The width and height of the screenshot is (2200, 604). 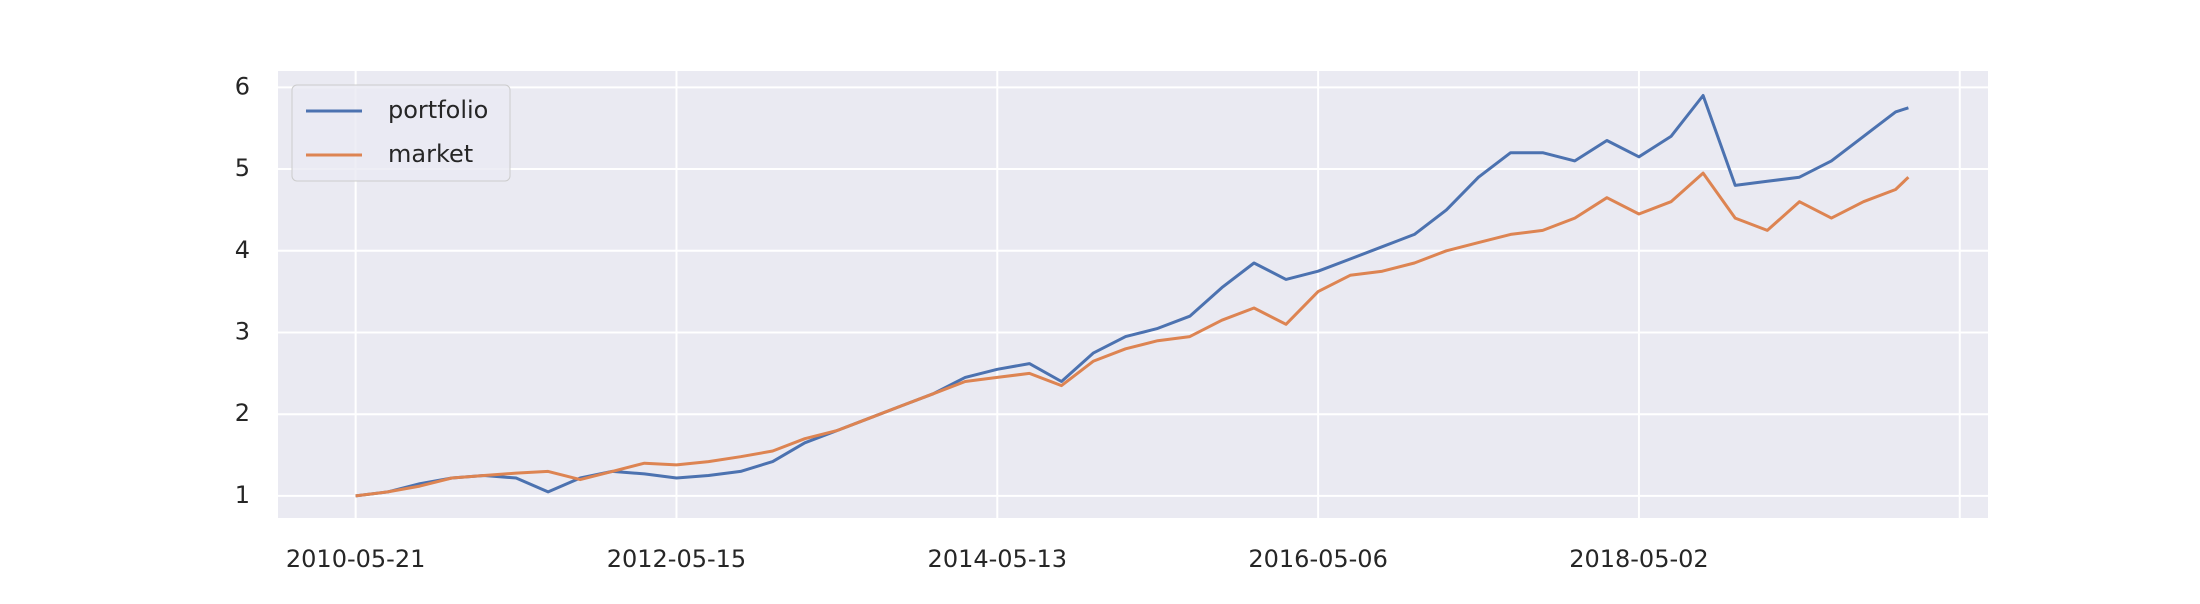 What do you see at coordinates (1317, 559) in the screenshot?
I see `x-tick-label: 2016-05-06` at bounding box center [1317, 559].